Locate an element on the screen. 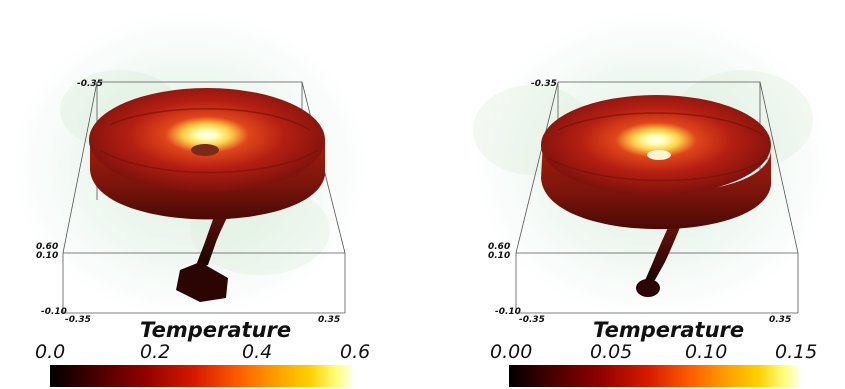 The height and width of the screenshot is (389, 845). colorbar-tick: 0.00 is located at coordinates (511, 352).